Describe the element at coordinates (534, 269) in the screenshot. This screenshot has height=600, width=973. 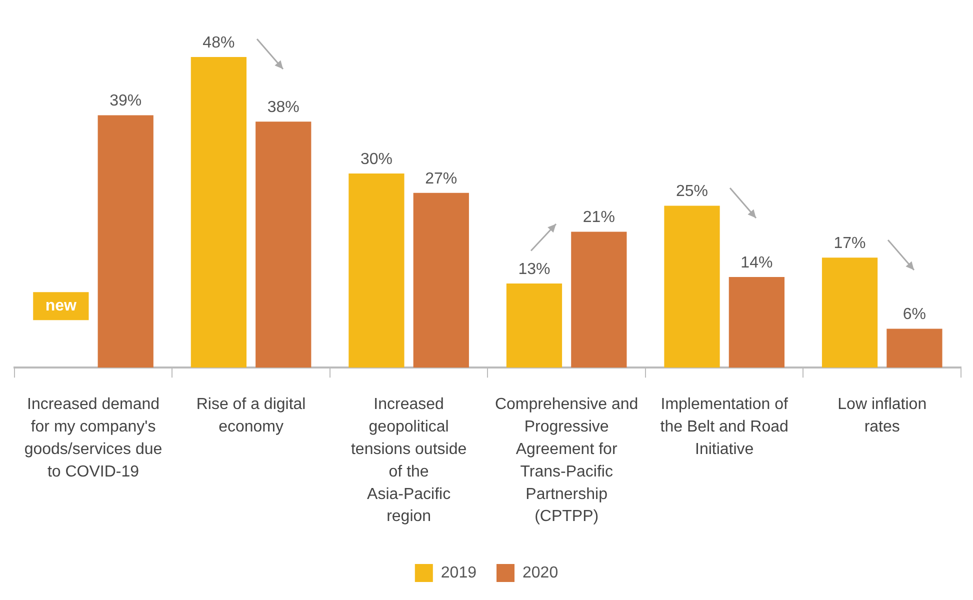
I see `data-label: 13%` at that location.